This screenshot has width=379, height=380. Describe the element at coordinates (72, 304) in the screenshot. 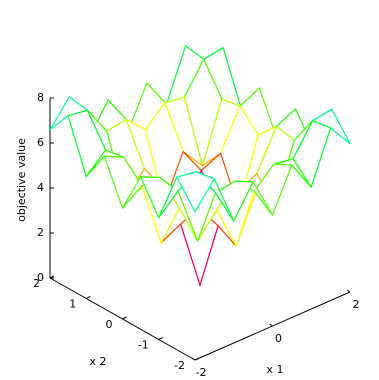

I see `y-tick-label: 1` at that location.